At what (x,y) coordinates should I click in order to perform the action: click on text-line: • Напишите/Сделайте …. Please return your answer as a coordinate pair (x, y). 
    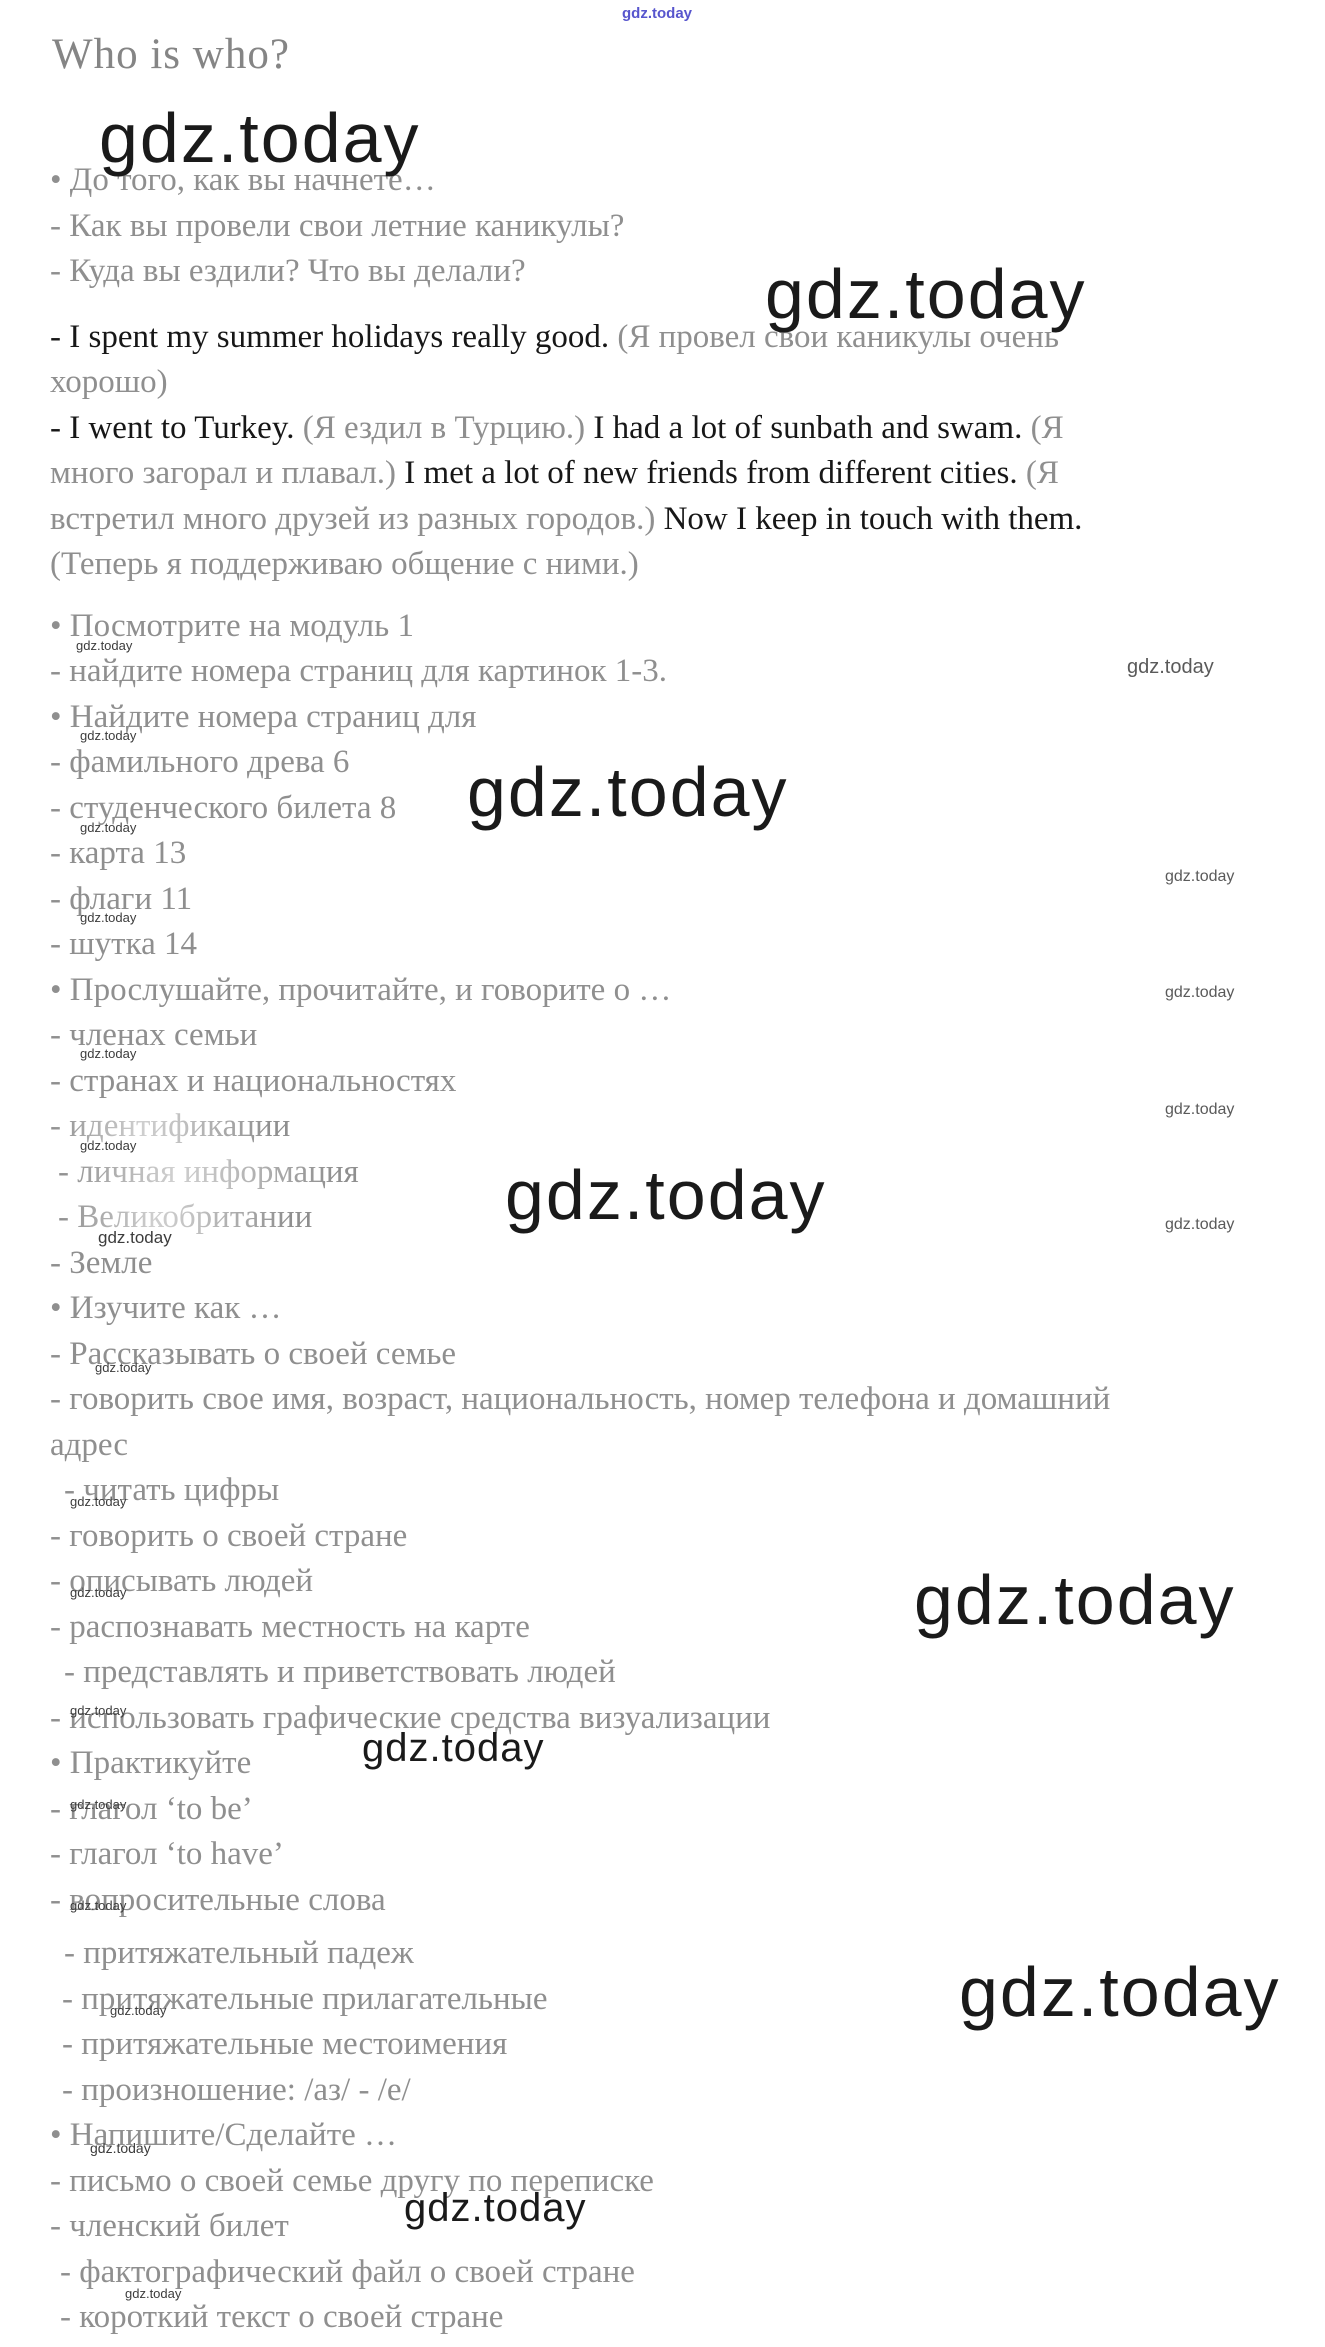
    Looking at the image, I should click on (681, 2136).